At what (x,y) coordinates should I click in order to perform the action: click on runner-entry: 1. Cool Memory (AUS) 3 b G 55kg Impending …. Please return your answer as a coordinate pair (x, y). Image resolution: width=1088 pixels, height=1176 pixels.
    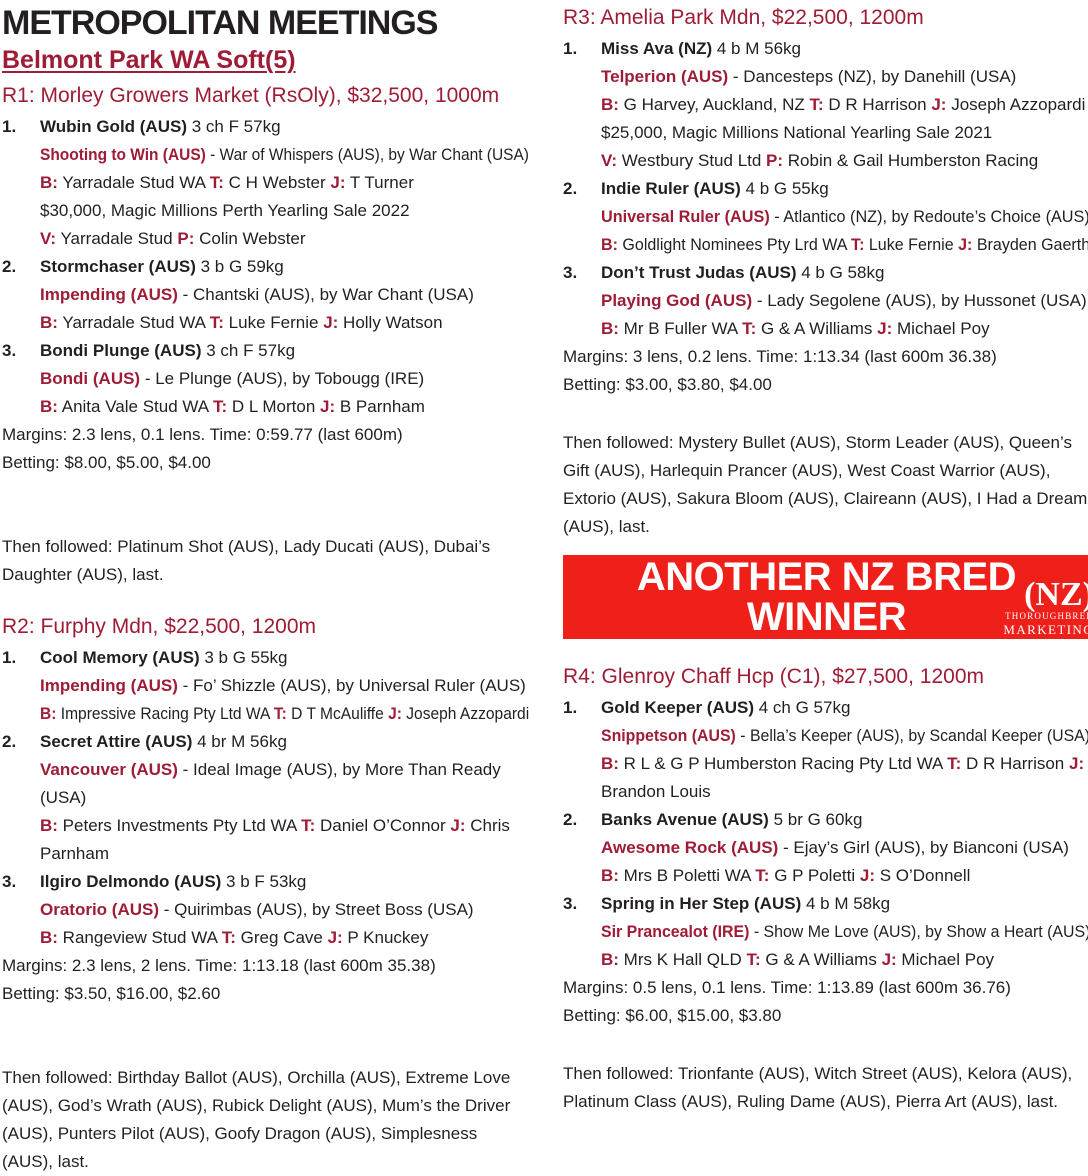
    Looking at the image, I should click on (265, 686).